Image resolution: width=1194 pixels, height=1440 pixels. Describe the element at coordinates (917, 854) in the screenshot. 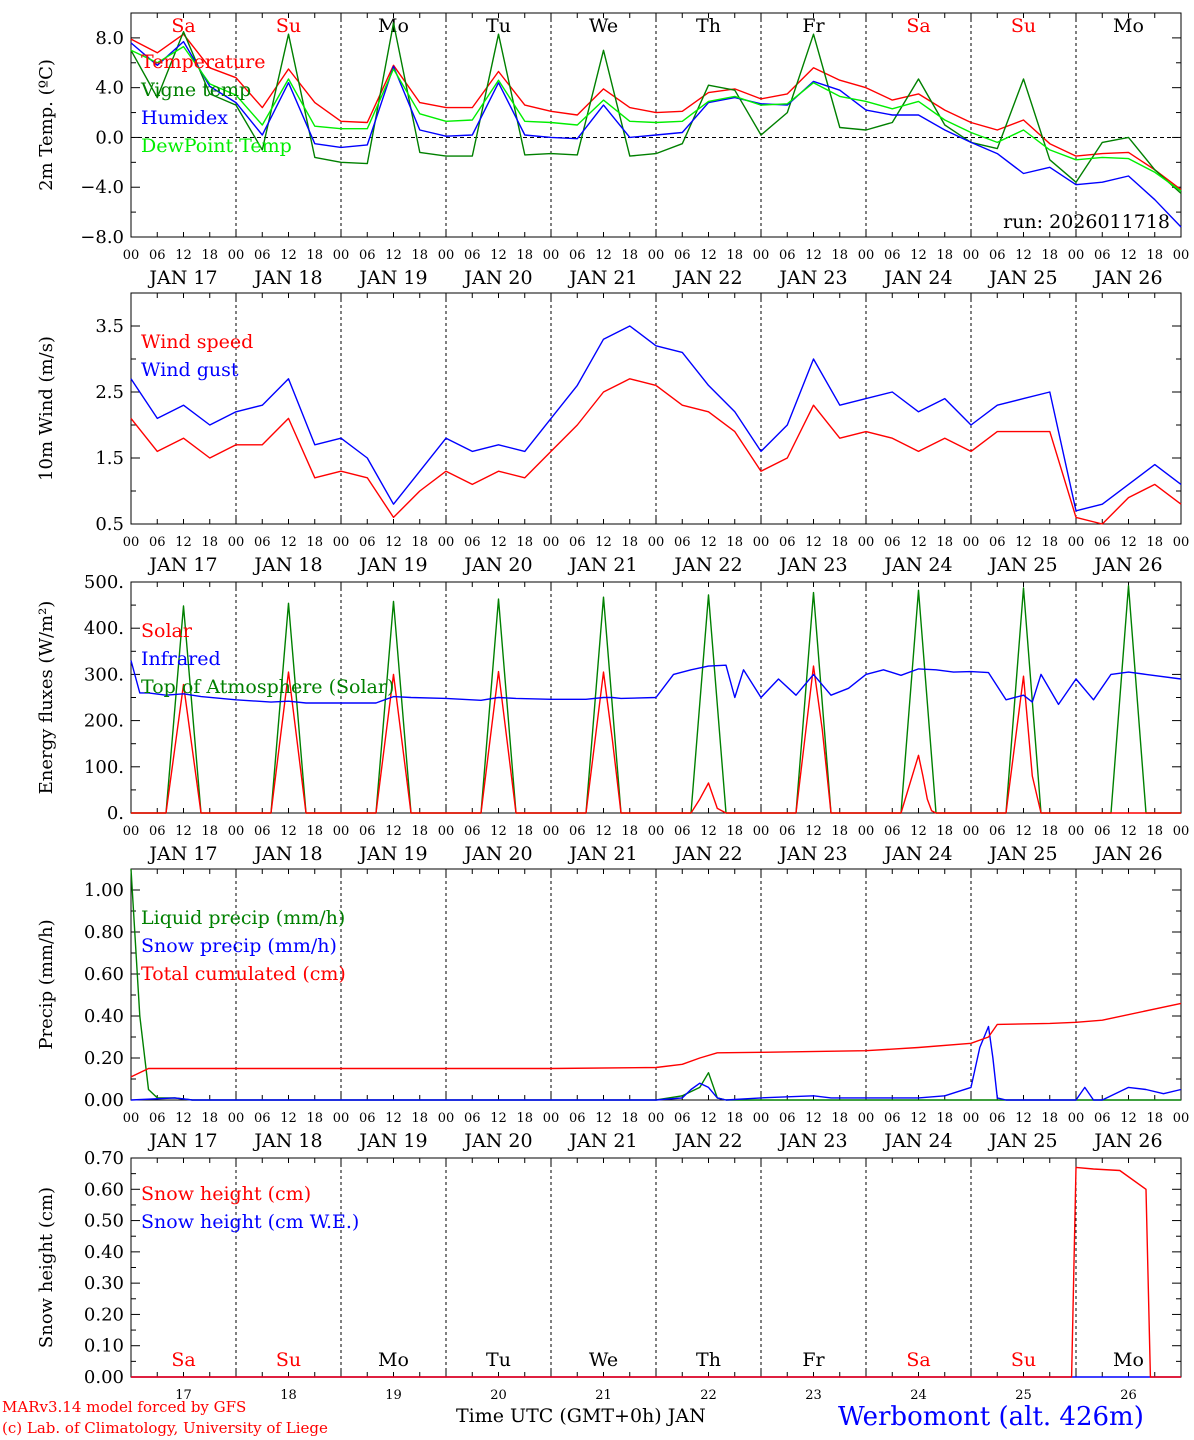

I see `date-label: JAN 24` at that location.